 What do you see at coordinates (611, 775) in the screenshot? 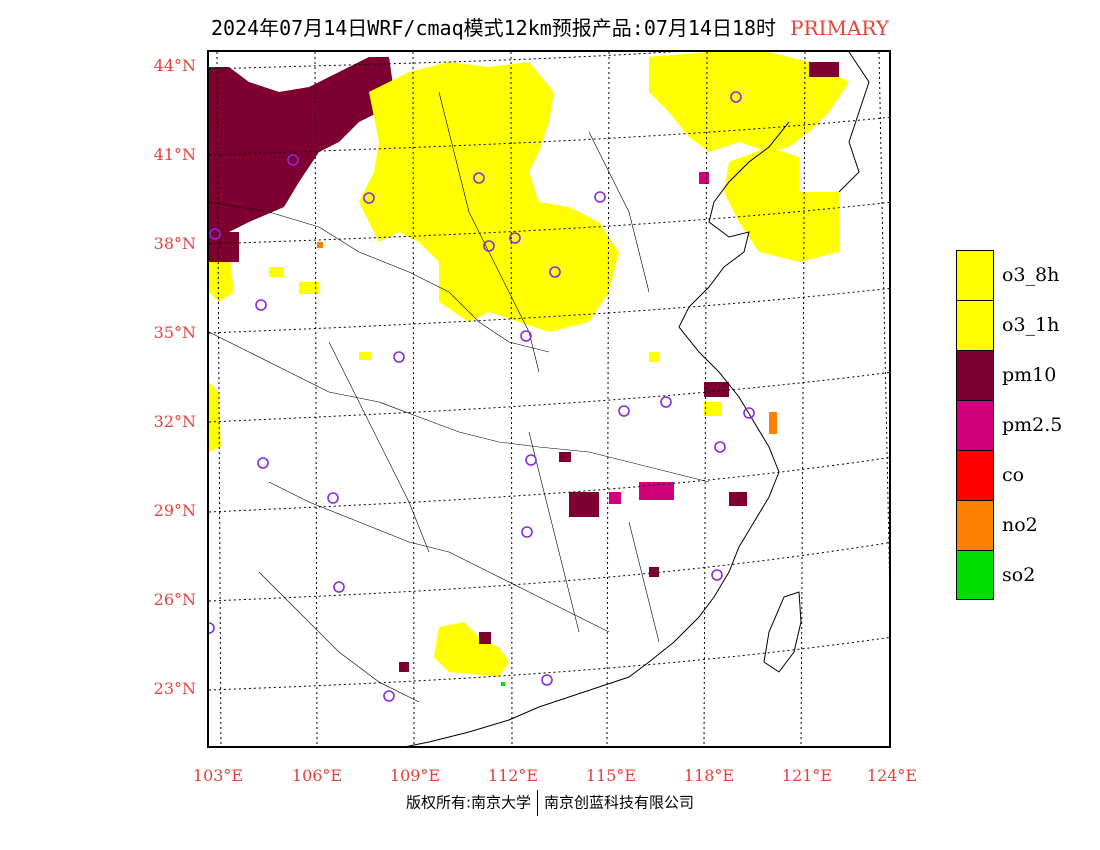
I see `lon-label-115e: 115°E` at bounding box center [611, 775].